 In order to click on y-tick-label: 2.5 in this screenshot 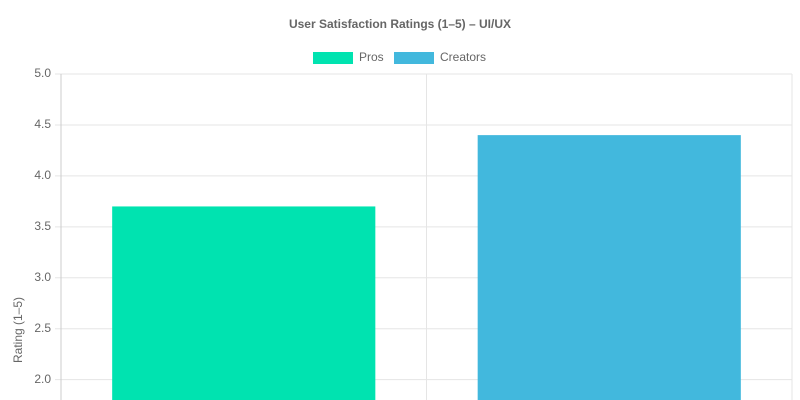, I will do `click(42, 328)`.